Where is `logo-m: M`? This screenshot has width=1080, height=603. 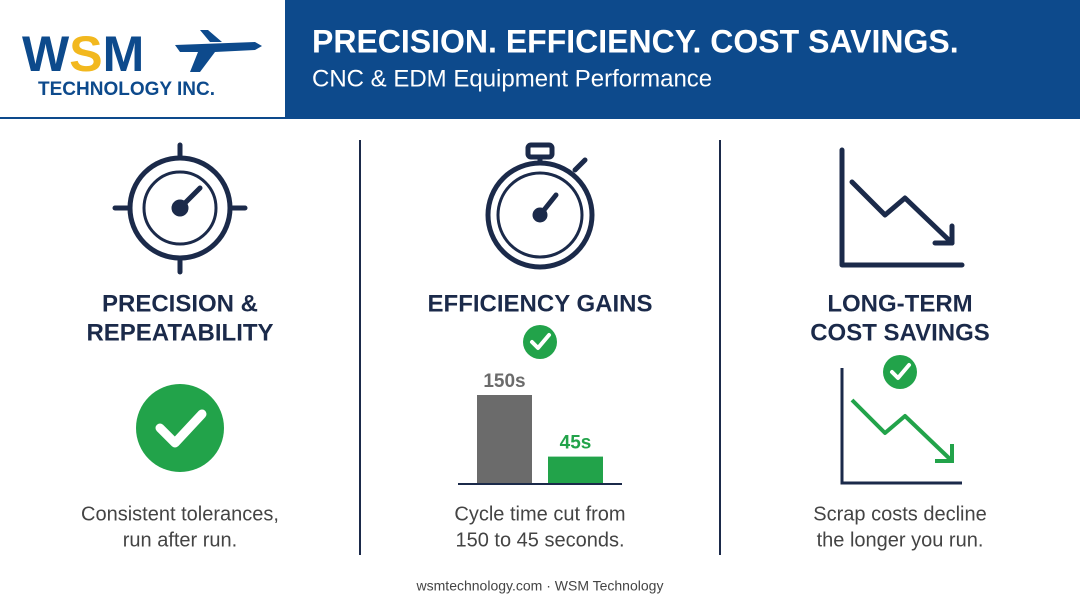 logo-m: M is located at coordinates (124, 54).